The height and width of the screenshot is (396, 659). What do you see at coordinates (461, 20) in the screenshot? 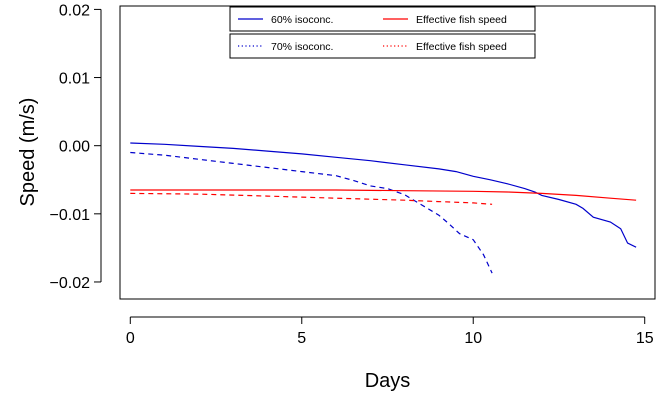
I see `legend-label-0-1: Effective fish speed` at bounding box center [461, 20].